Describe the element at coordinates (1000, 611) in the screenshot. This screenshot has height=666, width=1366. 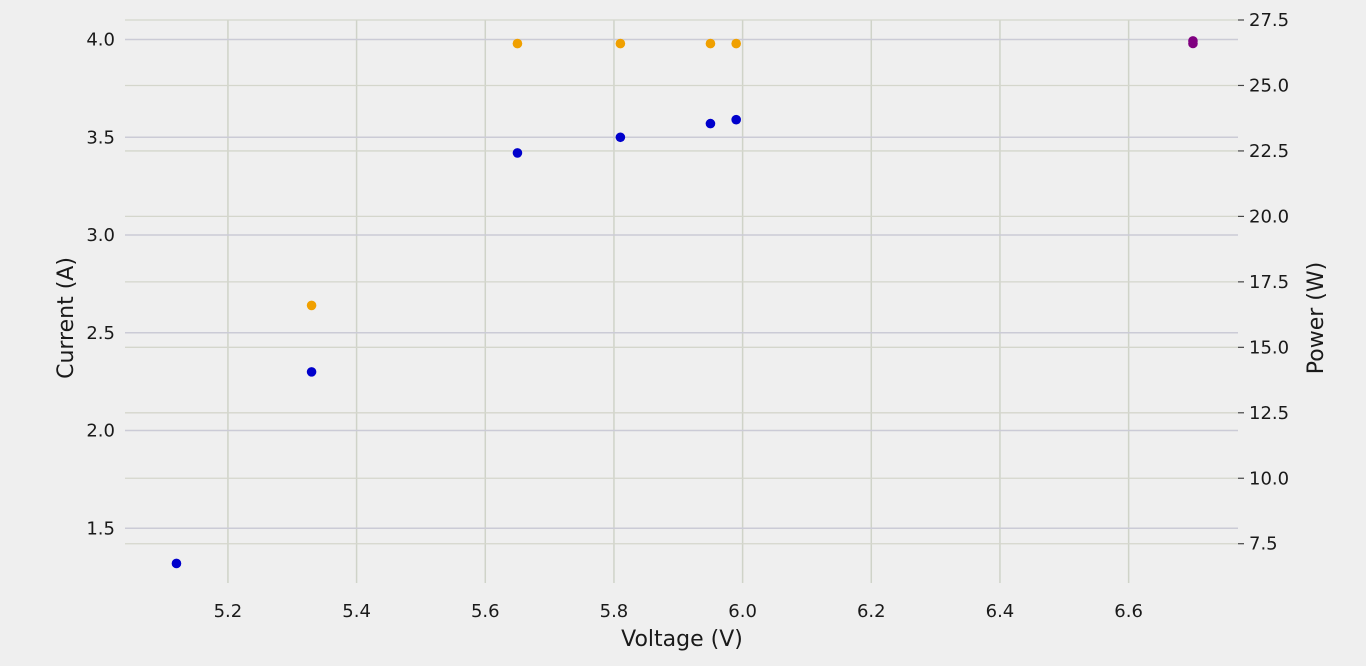
I see `x-tick-label: 6.4` at that location.